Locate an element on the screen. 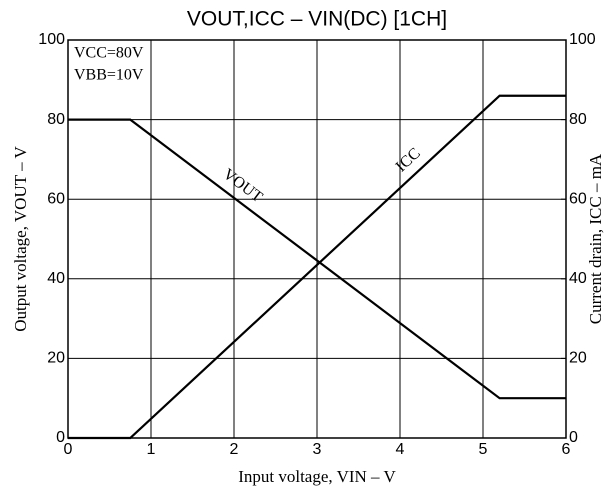 The width and height of the screenshot is (609, 495). y2-tick-label: 20 is located at coordinates (578, 358).